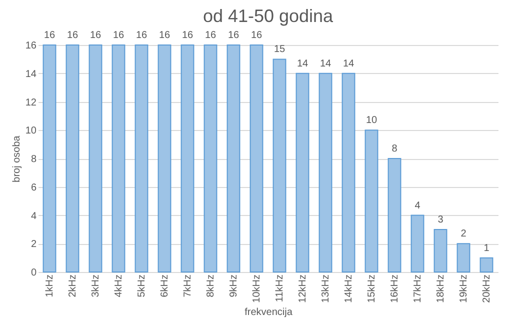 The width and height of the screenshot is (514, 325). What do you see at coordinates (441, 220) in the screenshot?
I see `data-label: 3` at bounding box center [441, 220].